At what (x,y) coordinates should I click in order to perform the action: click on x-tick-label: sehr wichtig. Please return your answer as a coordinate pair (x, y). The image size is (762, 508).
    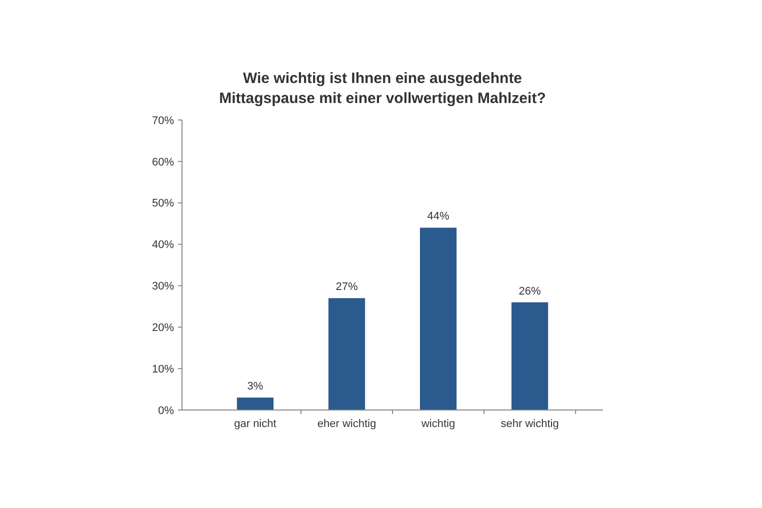
    Looking at the image, I should click on (529, 424).